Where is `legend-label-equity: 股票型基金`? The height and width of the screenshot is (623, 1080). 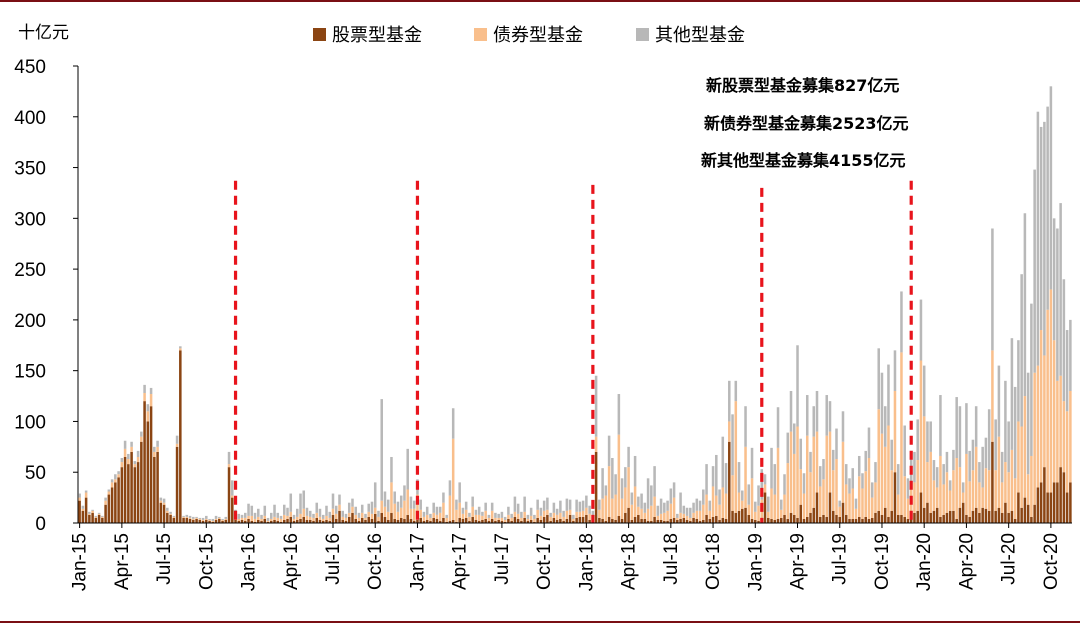 legend-label-equity: 股票型基金 is located at coordinates (377, 35).